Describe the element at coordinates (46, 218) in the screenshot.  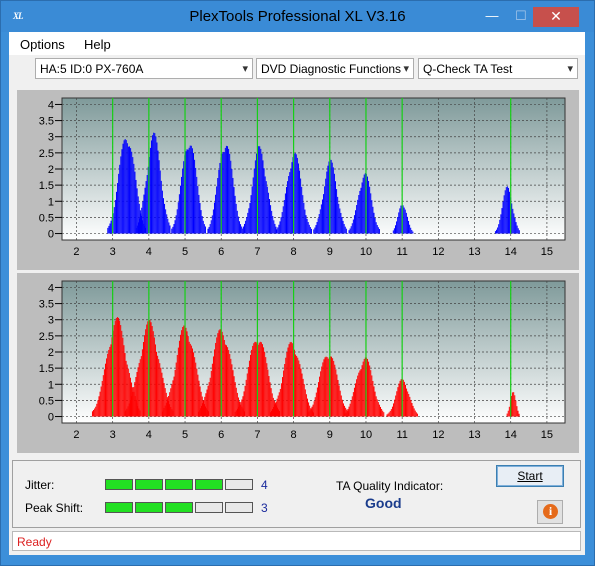
I see `y-tick-label: 0.5` at that location.